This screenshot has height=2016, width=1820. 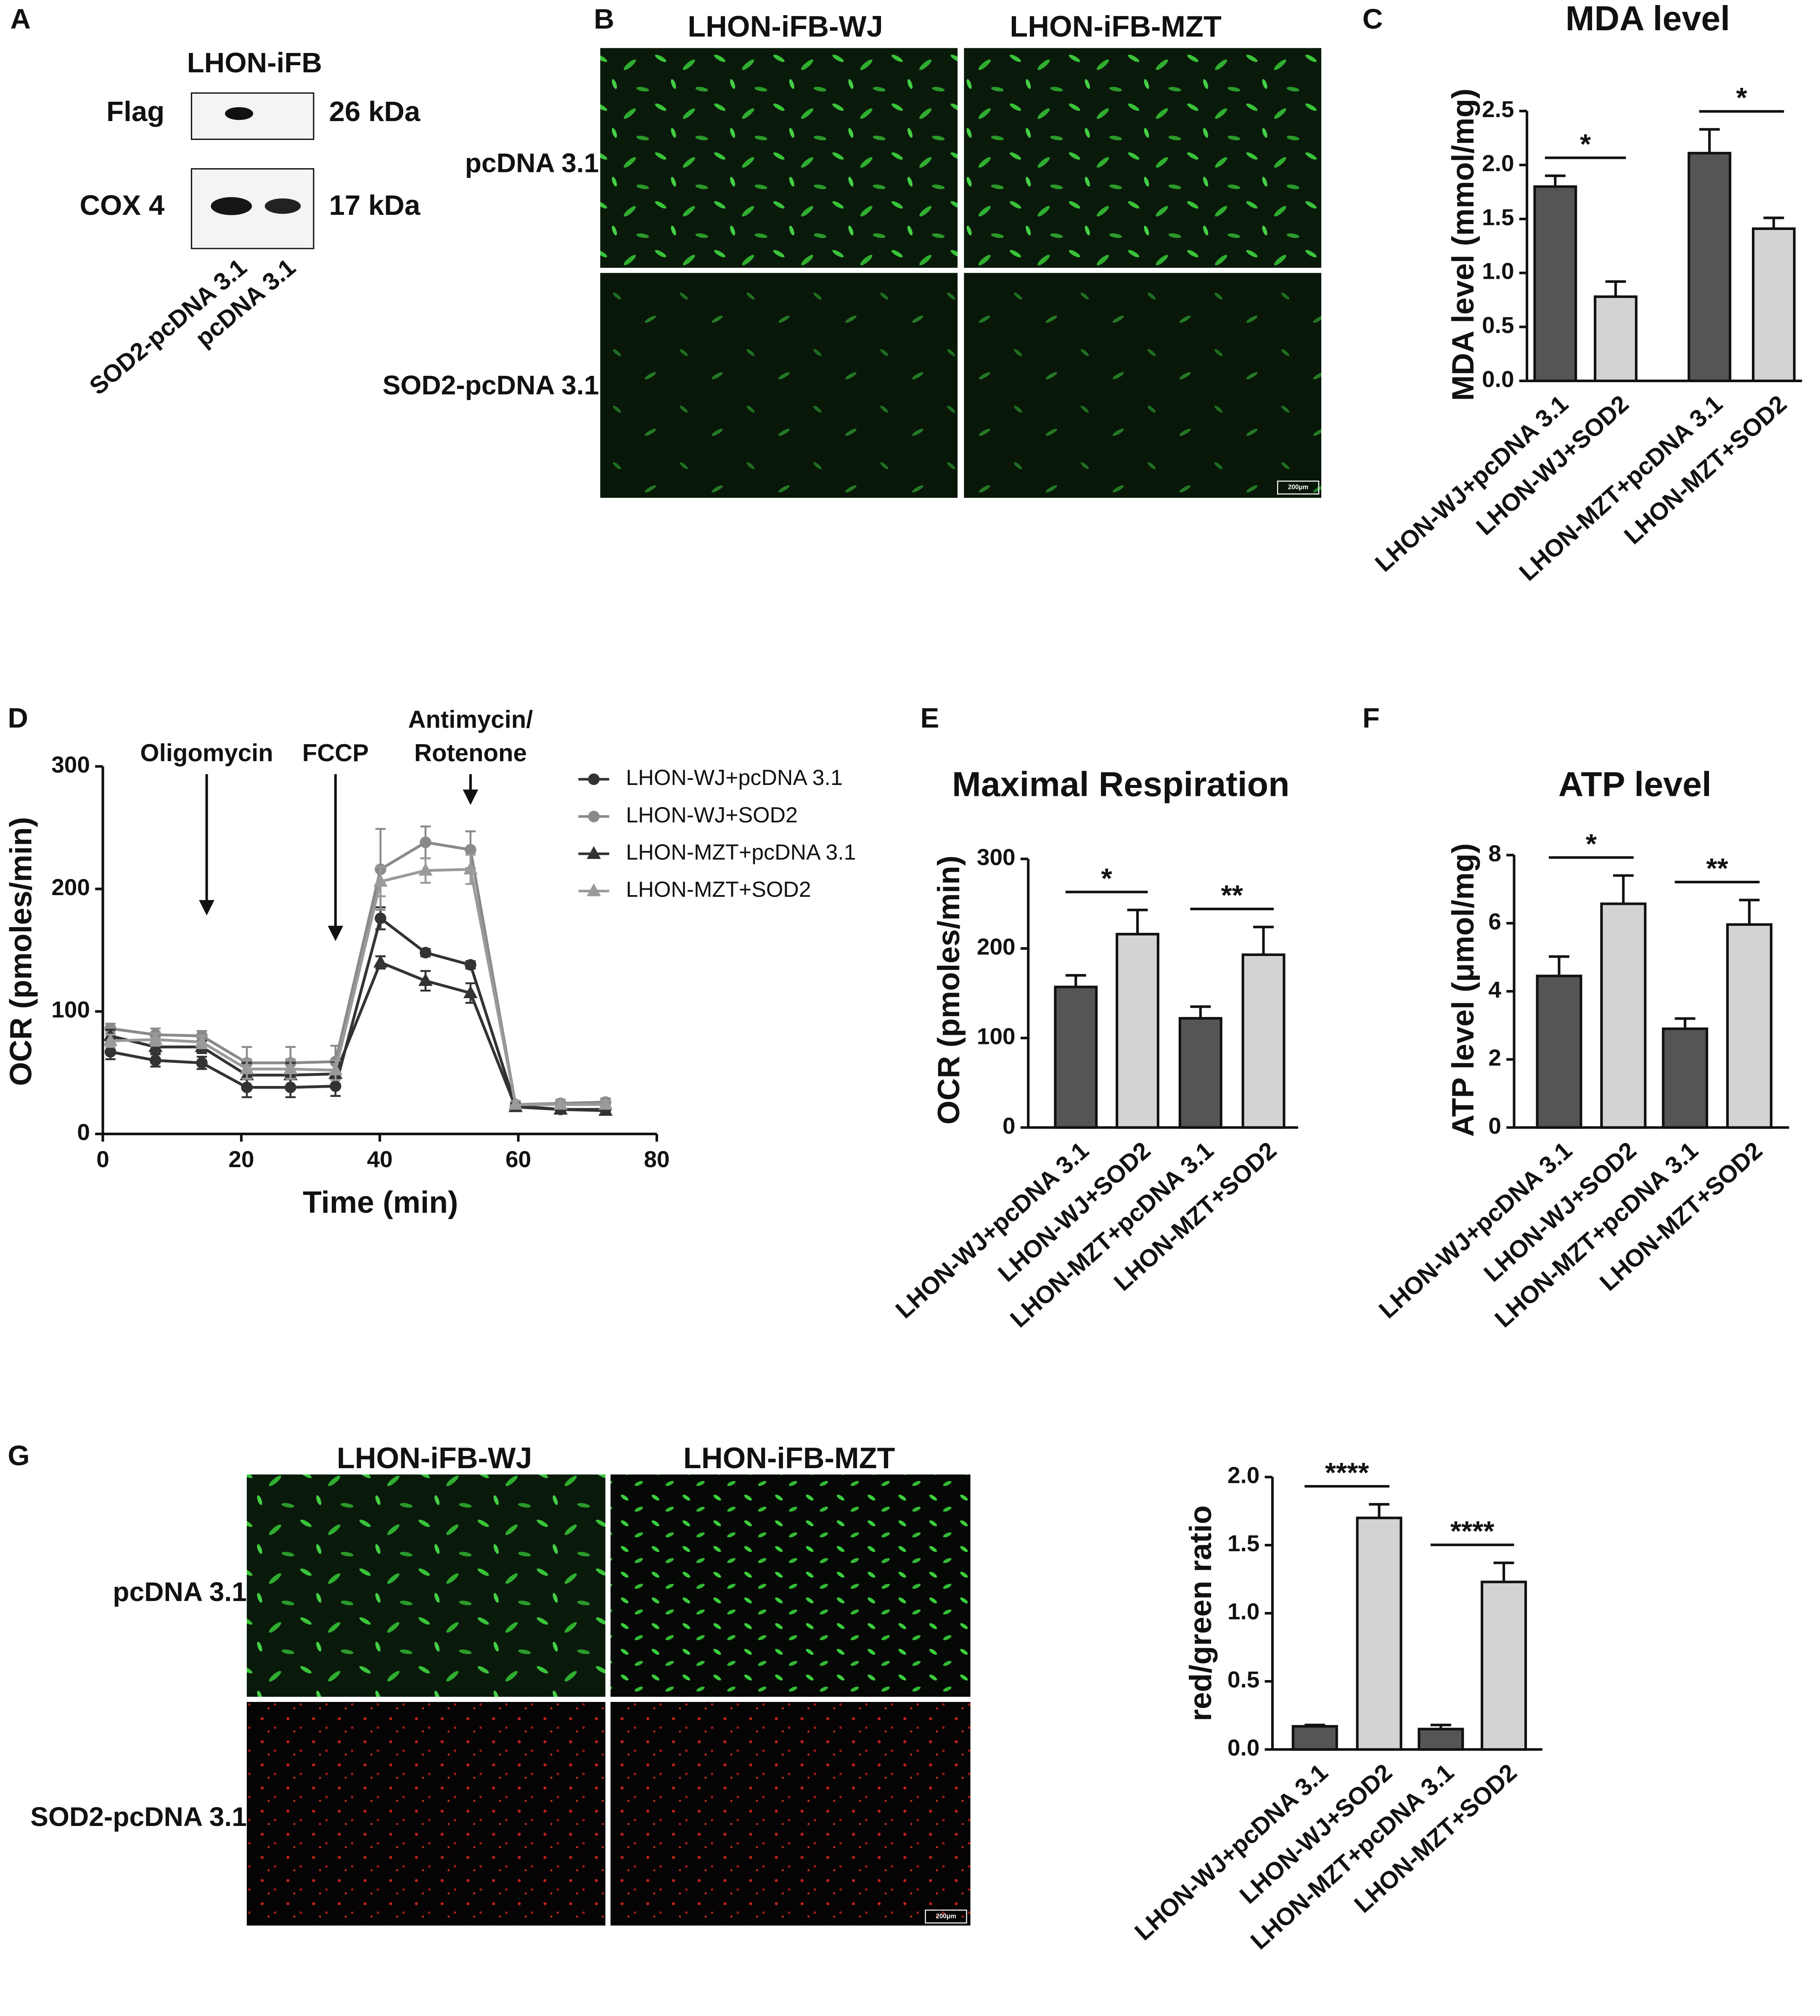 I want to click on panel-label: F, so click(x=1371, y=718).